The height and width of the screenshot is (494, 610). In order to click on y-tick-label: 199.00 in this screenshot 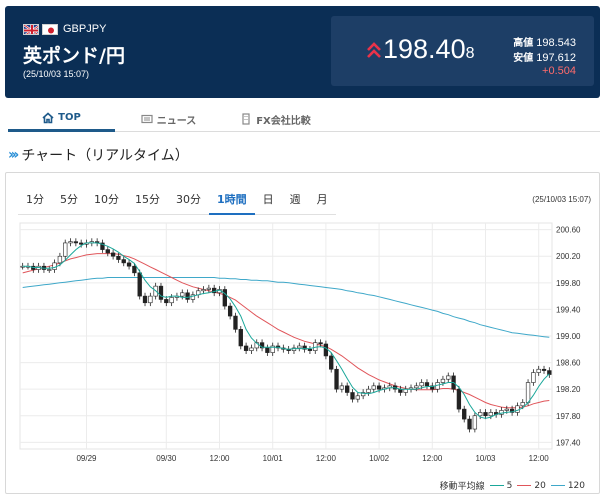, I will do `click(568, 336)`.